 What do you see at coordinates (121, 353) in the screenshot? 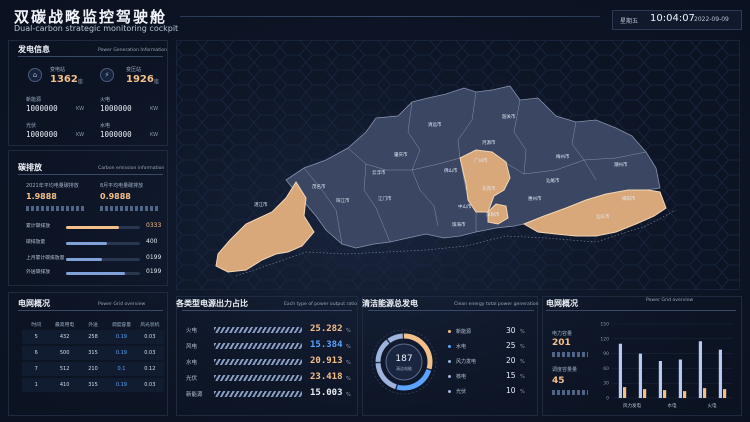
I see `table-cell: 0.19` at bounding box center [121, 353].